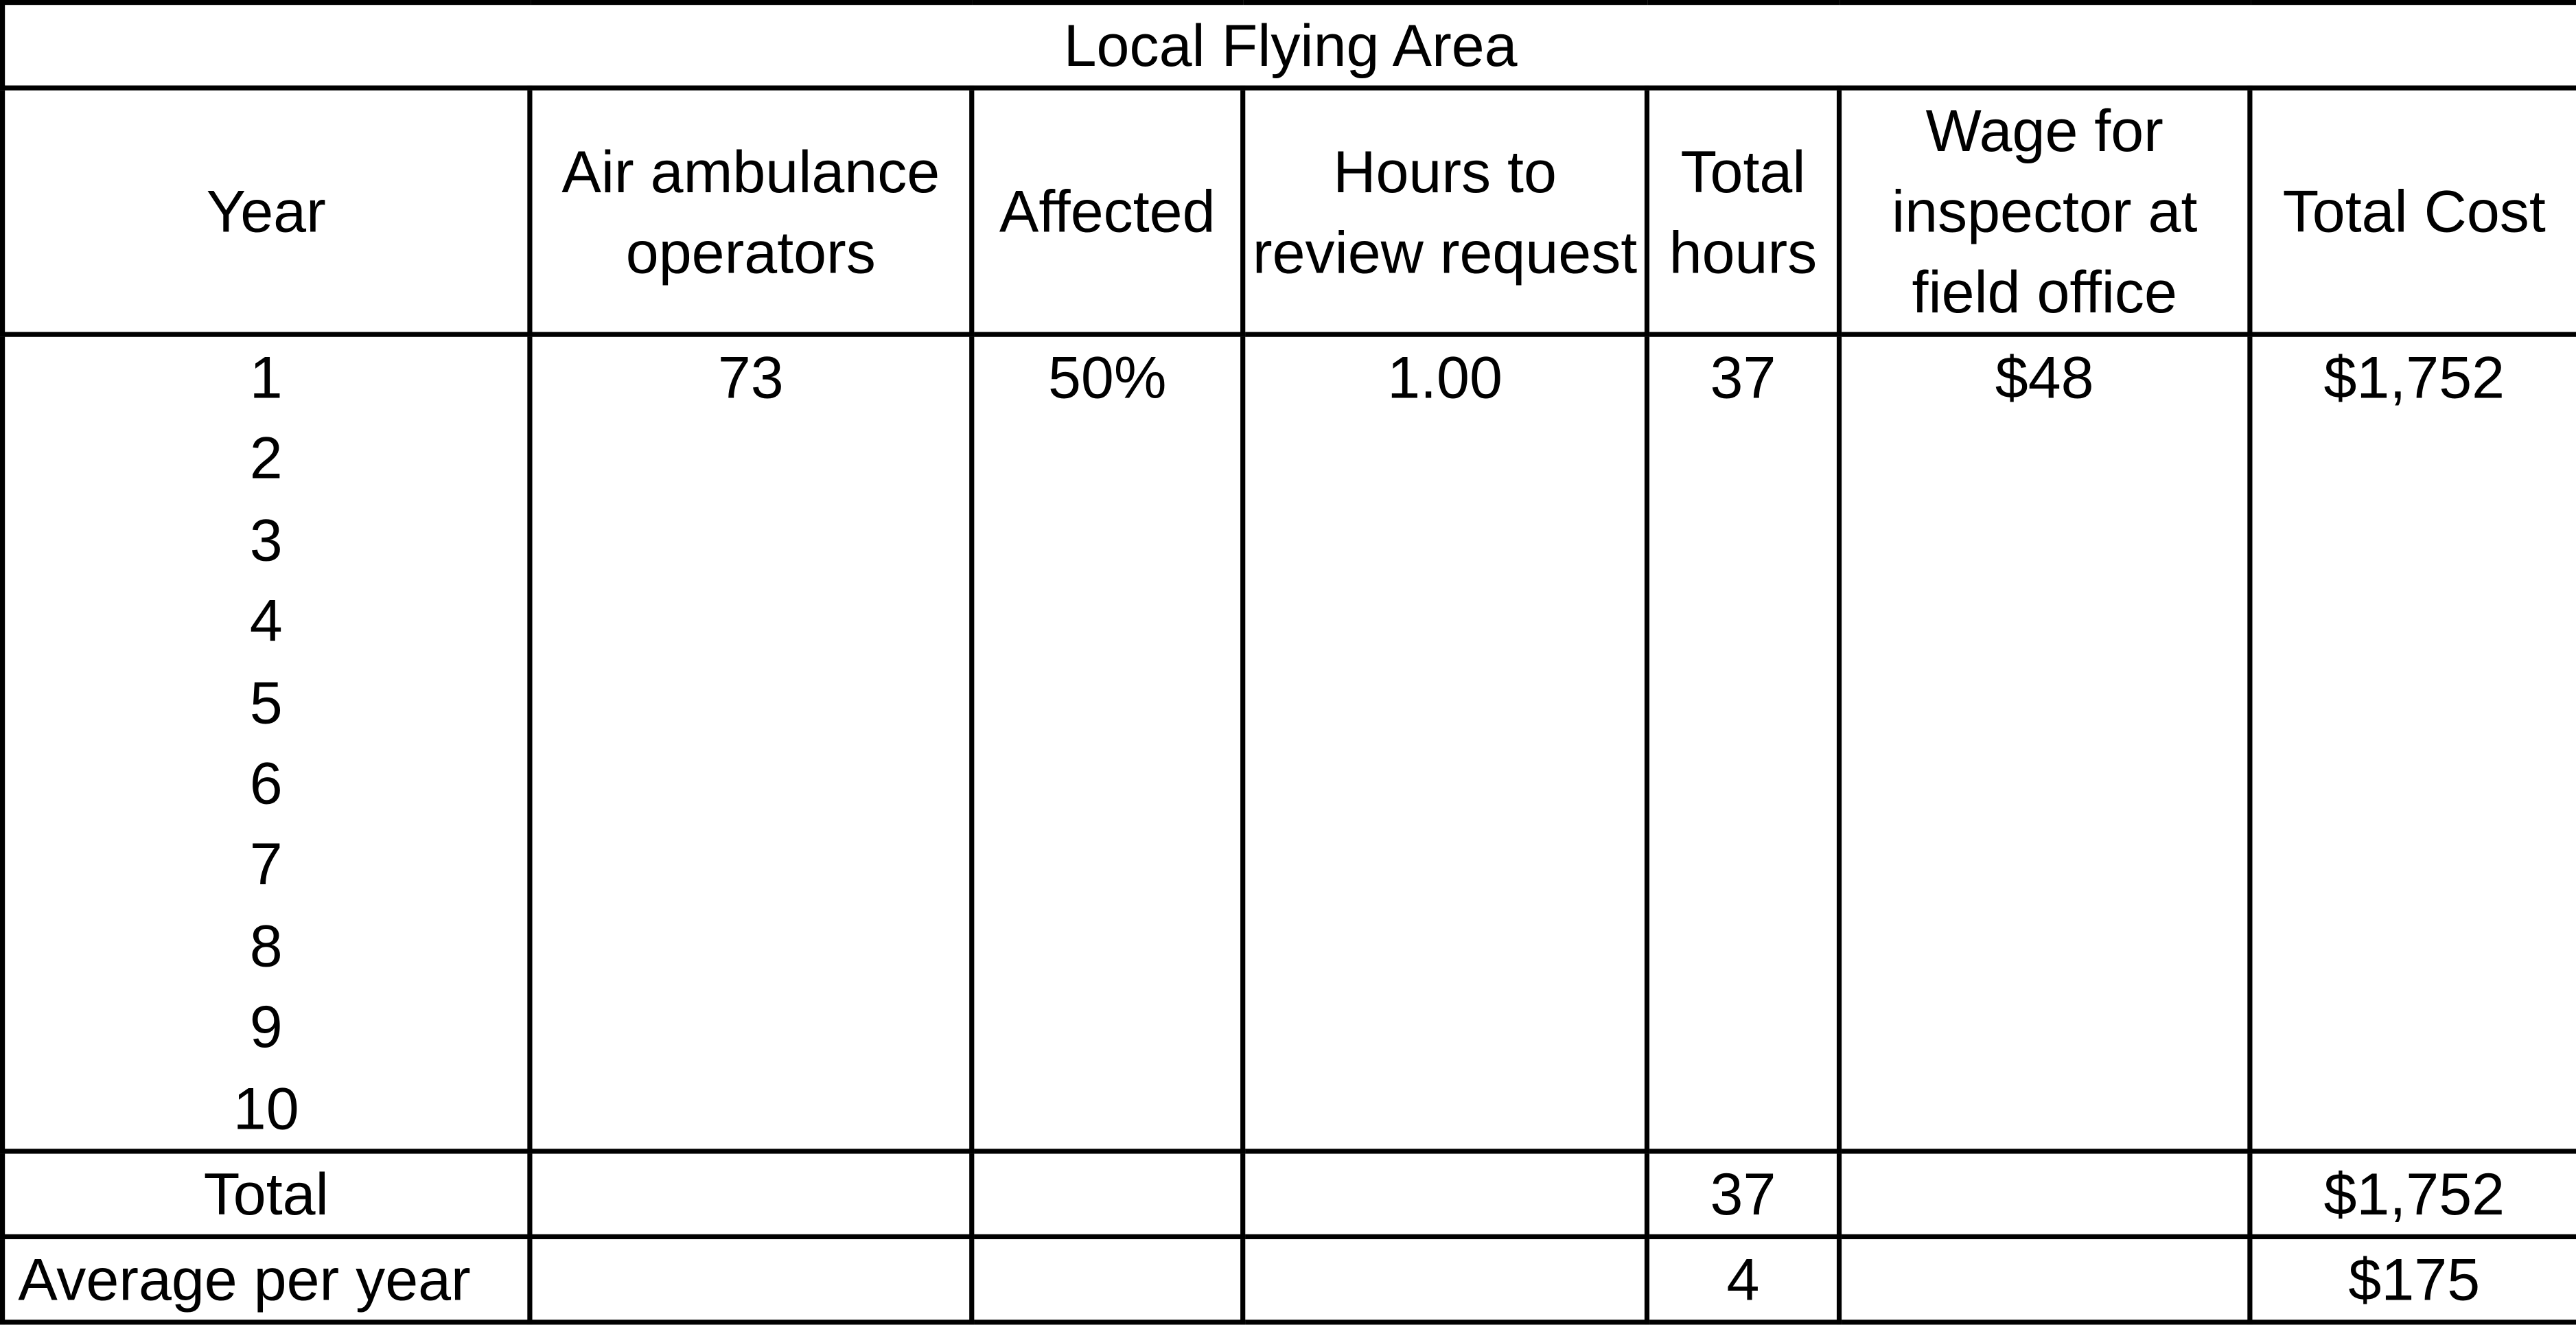 This screenshot has width=2576, height=1325. Describe the element at coordinates (2411, 1279) in the screenshot. I see `average-cost: $175` at that location.